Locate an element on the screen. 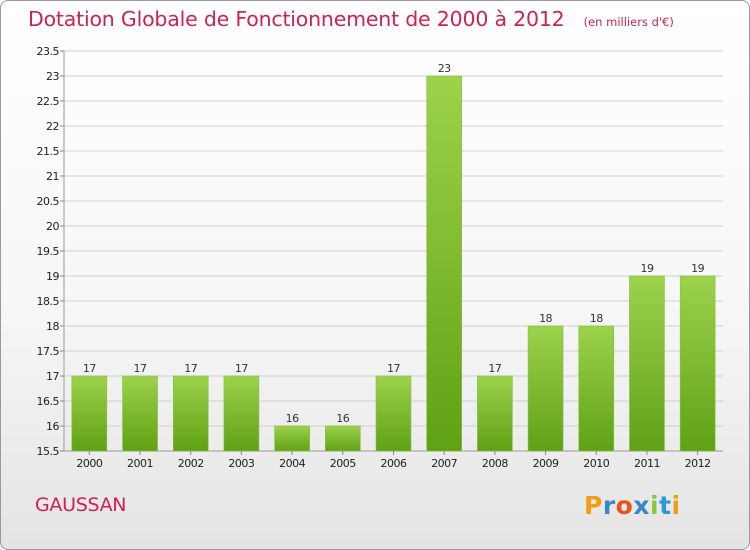 The image size is (750, 550). y-tick-label: 18.5 is located at coordinates (48, 301).